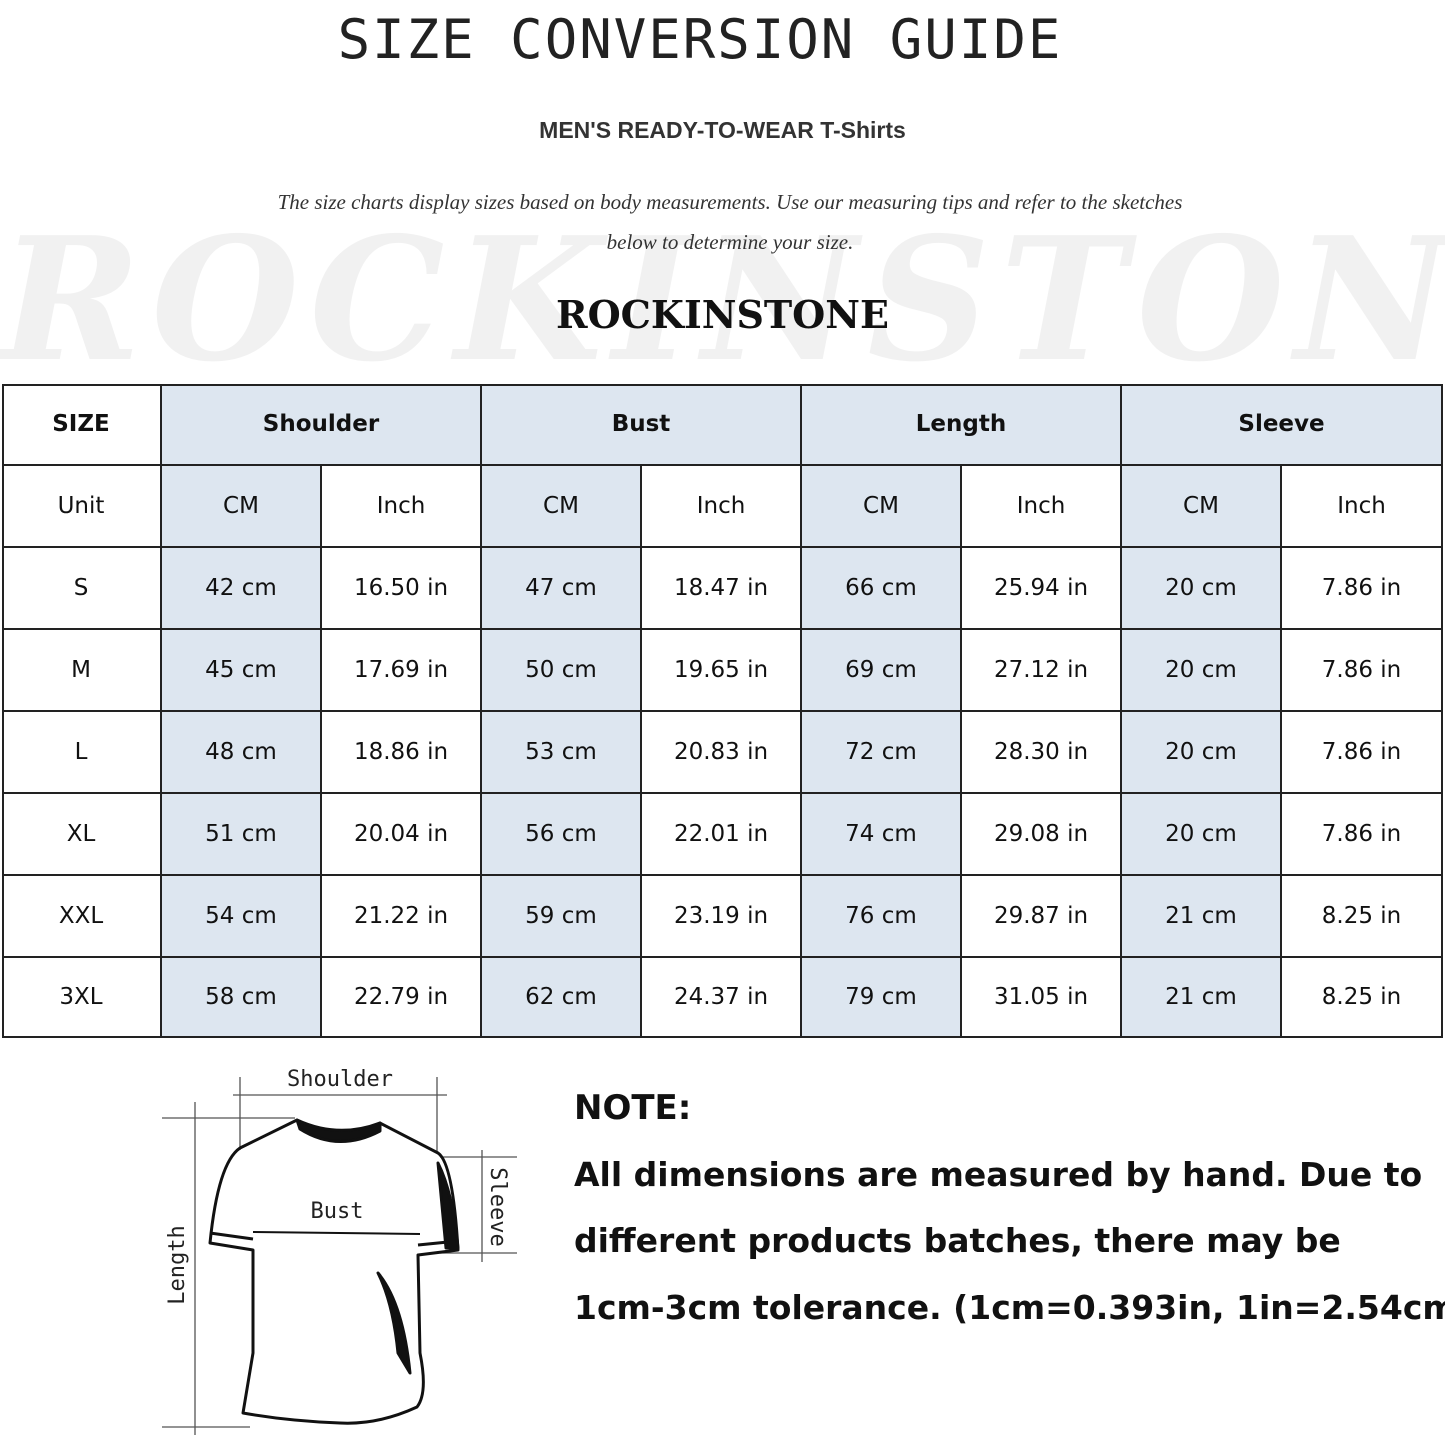 The image size is (1445, 1445). I want to click on value-cell: 16.50 in, so click(402, 589).